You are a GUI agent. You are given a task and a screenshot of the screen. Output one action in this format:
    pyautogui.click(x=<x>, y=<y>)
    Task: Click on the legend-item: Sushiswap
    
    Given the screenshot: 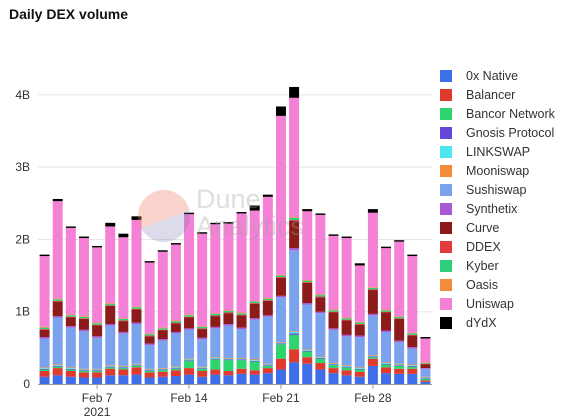 What is the action you would take?
    pyautogui.click(x=497, y=189)
    